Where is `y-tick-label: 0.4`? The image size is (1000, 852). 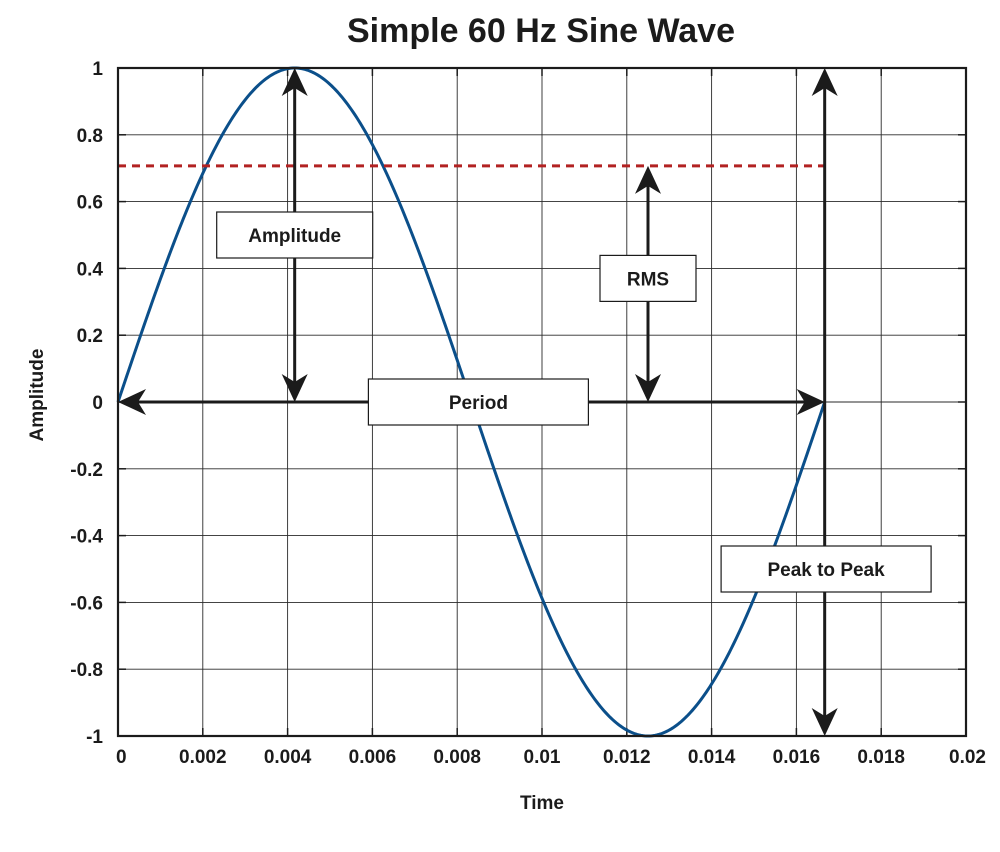
y-tick-label: 0.4 is located at coordinates (90, 269).